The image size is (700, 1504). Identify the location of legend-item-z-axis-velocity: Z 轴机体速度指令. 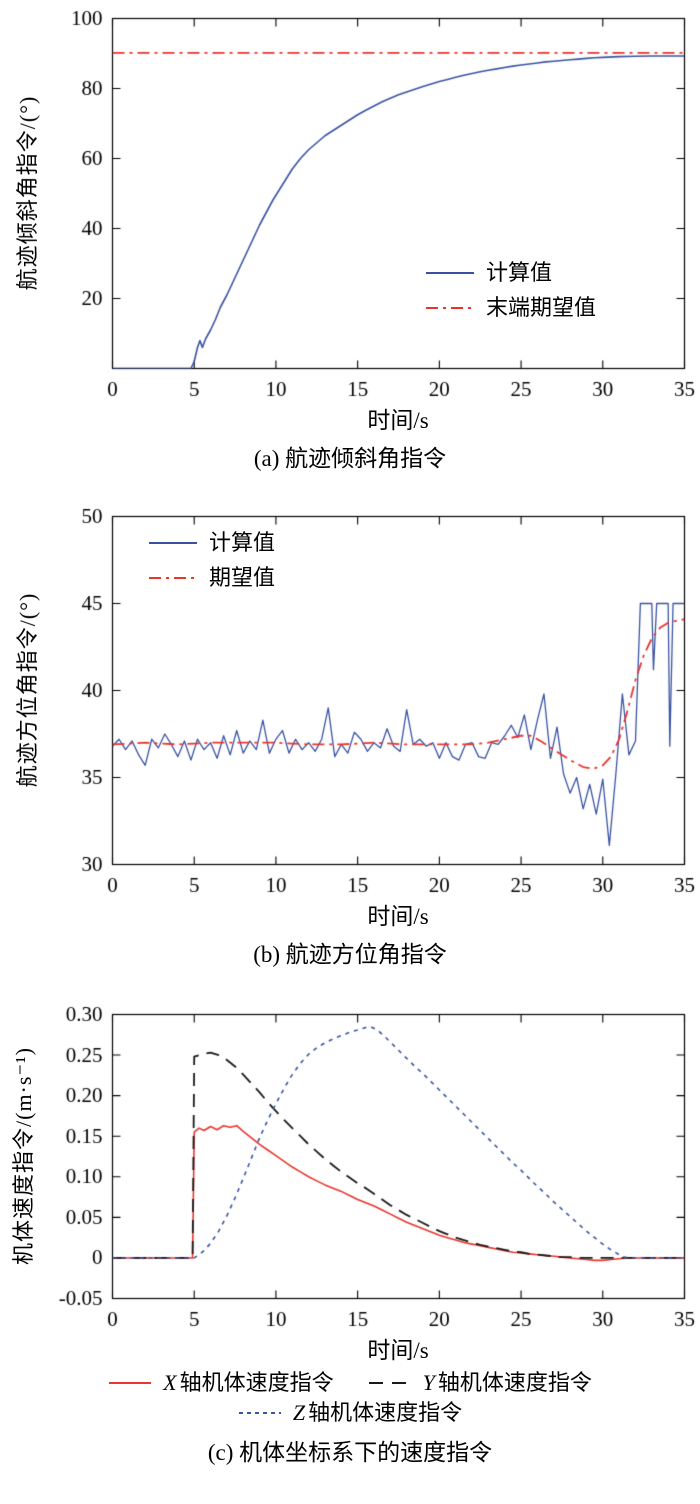
(350, 1413).